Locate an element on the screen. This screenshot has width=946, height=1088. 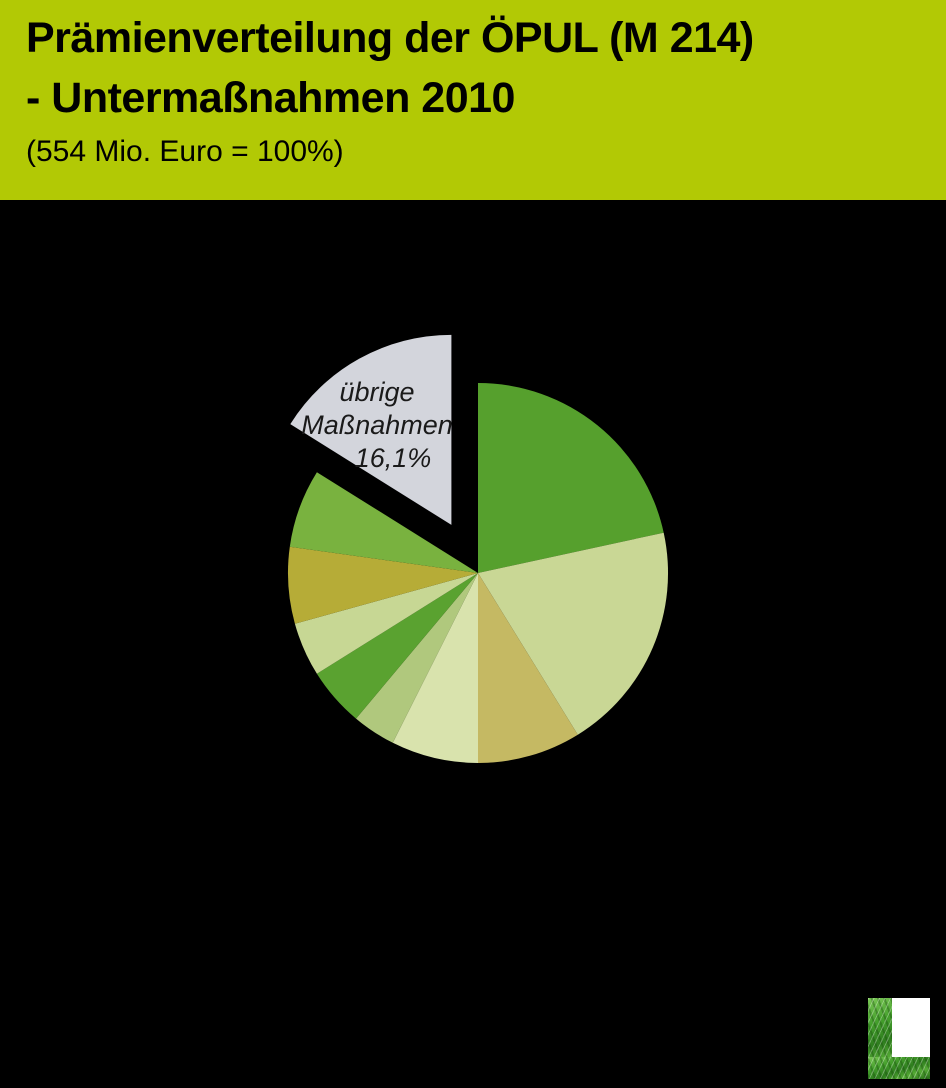
grass-l-logo-bottom-bar is located at coordinates (899, 1068).